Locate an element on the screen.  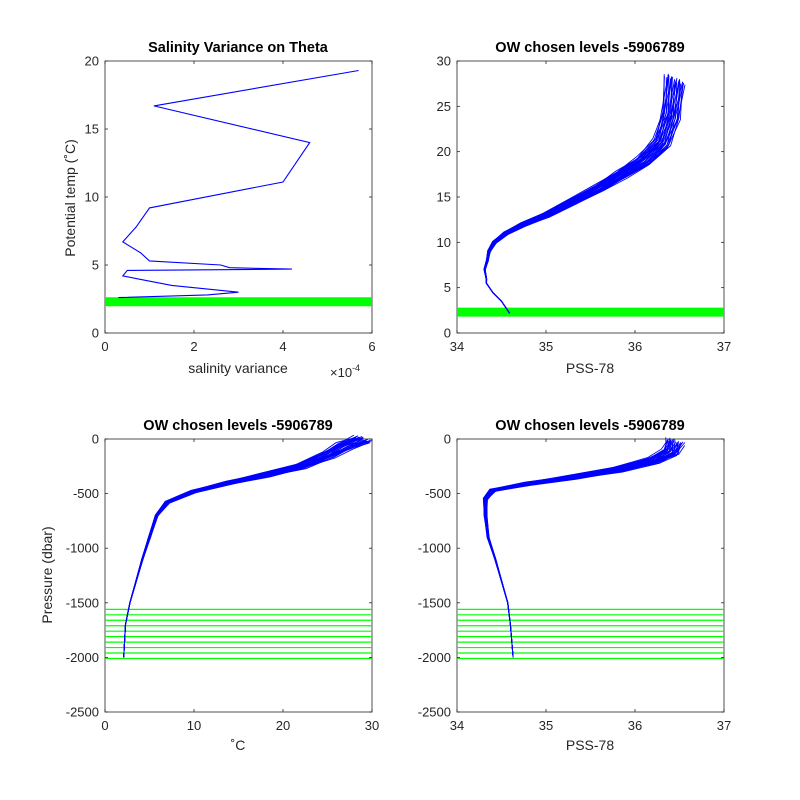
x-axis-label: salinity variance is located at coordinates (238, 368).